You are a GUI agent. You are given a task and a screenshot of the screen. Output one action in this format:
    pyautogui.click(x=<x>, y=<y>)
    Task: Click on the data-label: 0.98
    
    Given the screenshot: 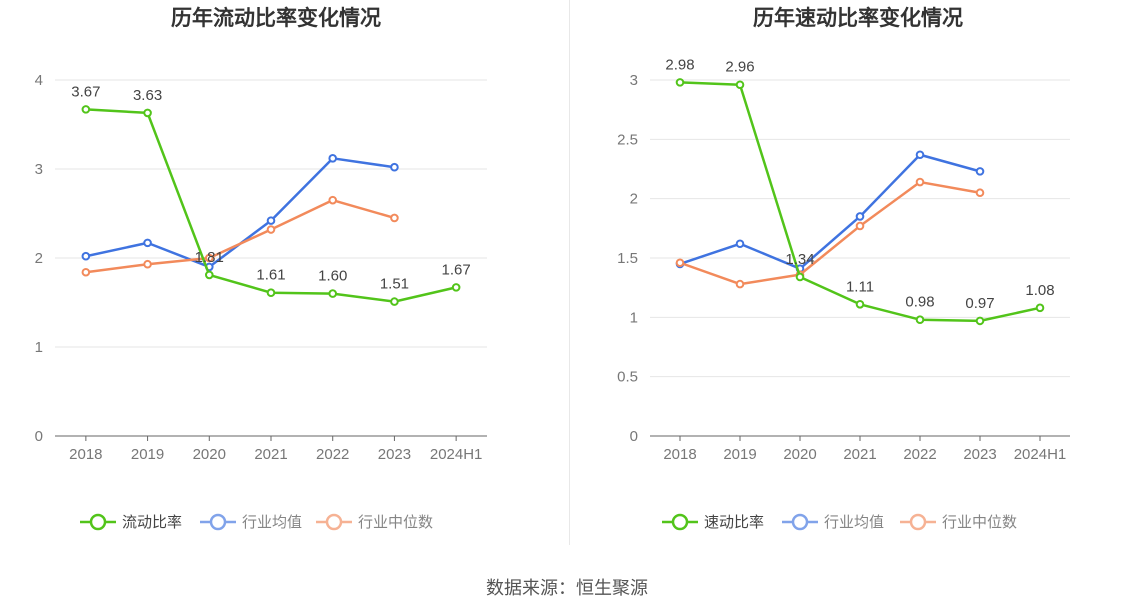 What is the action you would take?
    pyautogui.click(x=919, y=302)
    